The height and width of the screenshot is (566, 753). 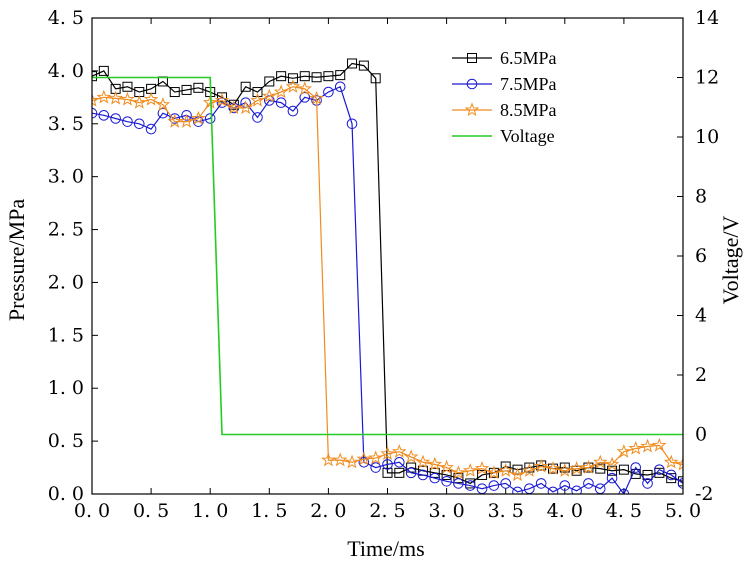 What do you see at coordinates (16, 260) in the screenshot?
I see `y-axis-label-left: Pressure/MPa` at bounding box center [16, 260].